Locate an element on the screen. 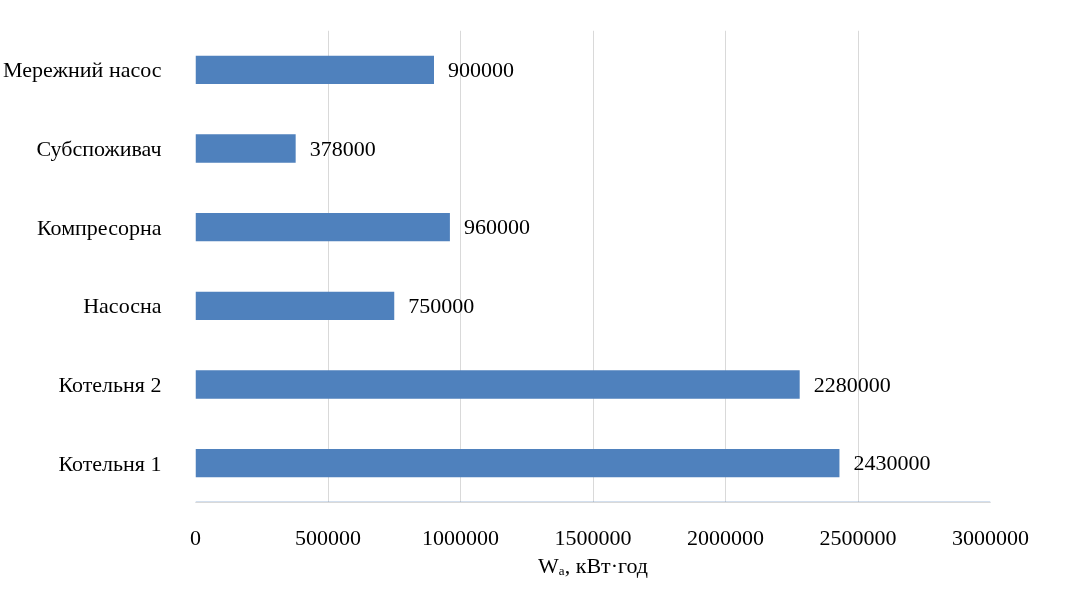 This screenshot has height=591, width=1072. x-tick-label: 500000 is located at coordinates (328, 537).